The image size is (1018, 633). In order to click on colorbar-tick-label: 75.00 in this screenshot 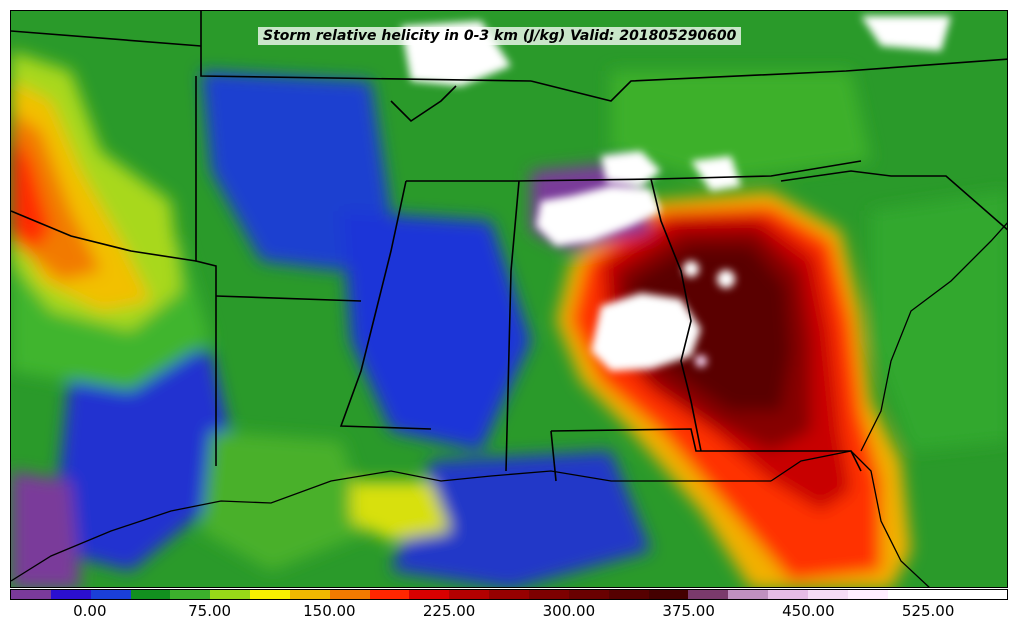, I will do `click(210, 611)`.